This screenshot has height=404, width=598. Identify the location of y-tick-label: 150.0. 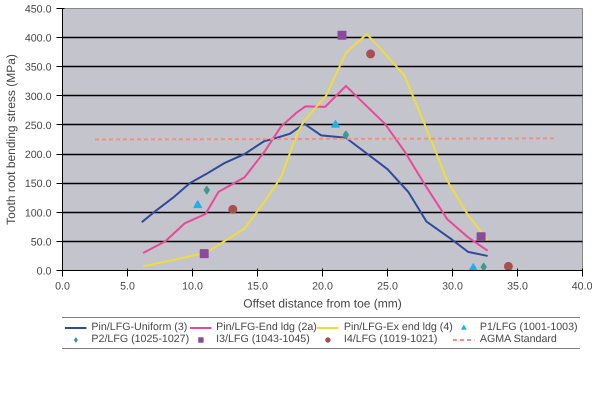
(38, 184).